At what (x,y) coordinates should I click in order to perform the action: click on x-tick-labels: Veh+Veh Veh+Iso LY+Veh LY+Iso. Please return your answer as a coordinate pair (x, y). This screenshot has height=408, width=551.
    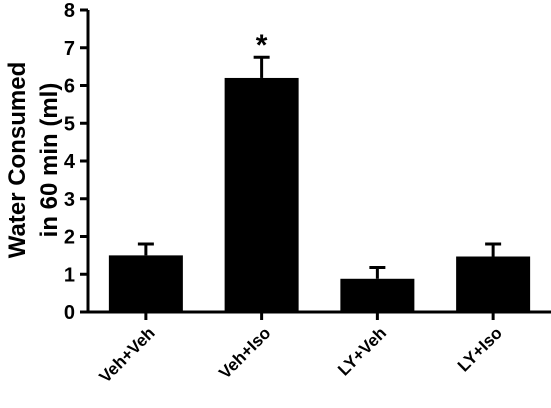
    Looking at the image, I should click on (300, 354).